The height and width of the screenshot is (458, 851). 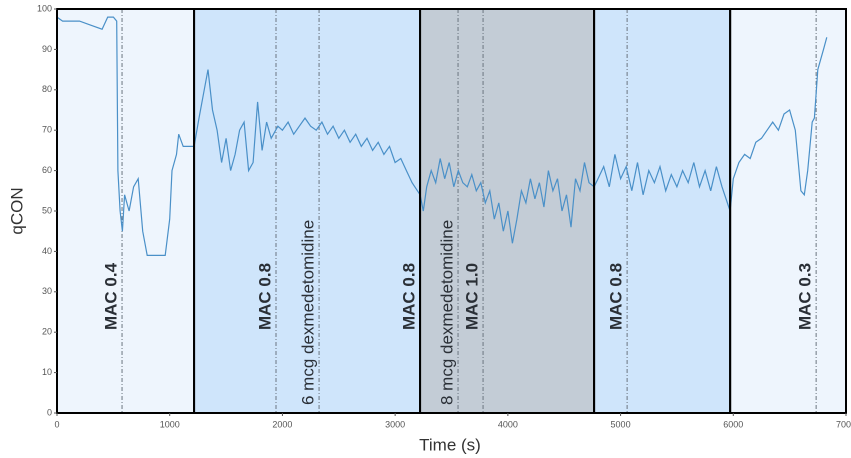 What do you see at coordinates (282, 424) in the screenshot?
I see `x-tick-label: 2000` at bounding box center [282, 424].